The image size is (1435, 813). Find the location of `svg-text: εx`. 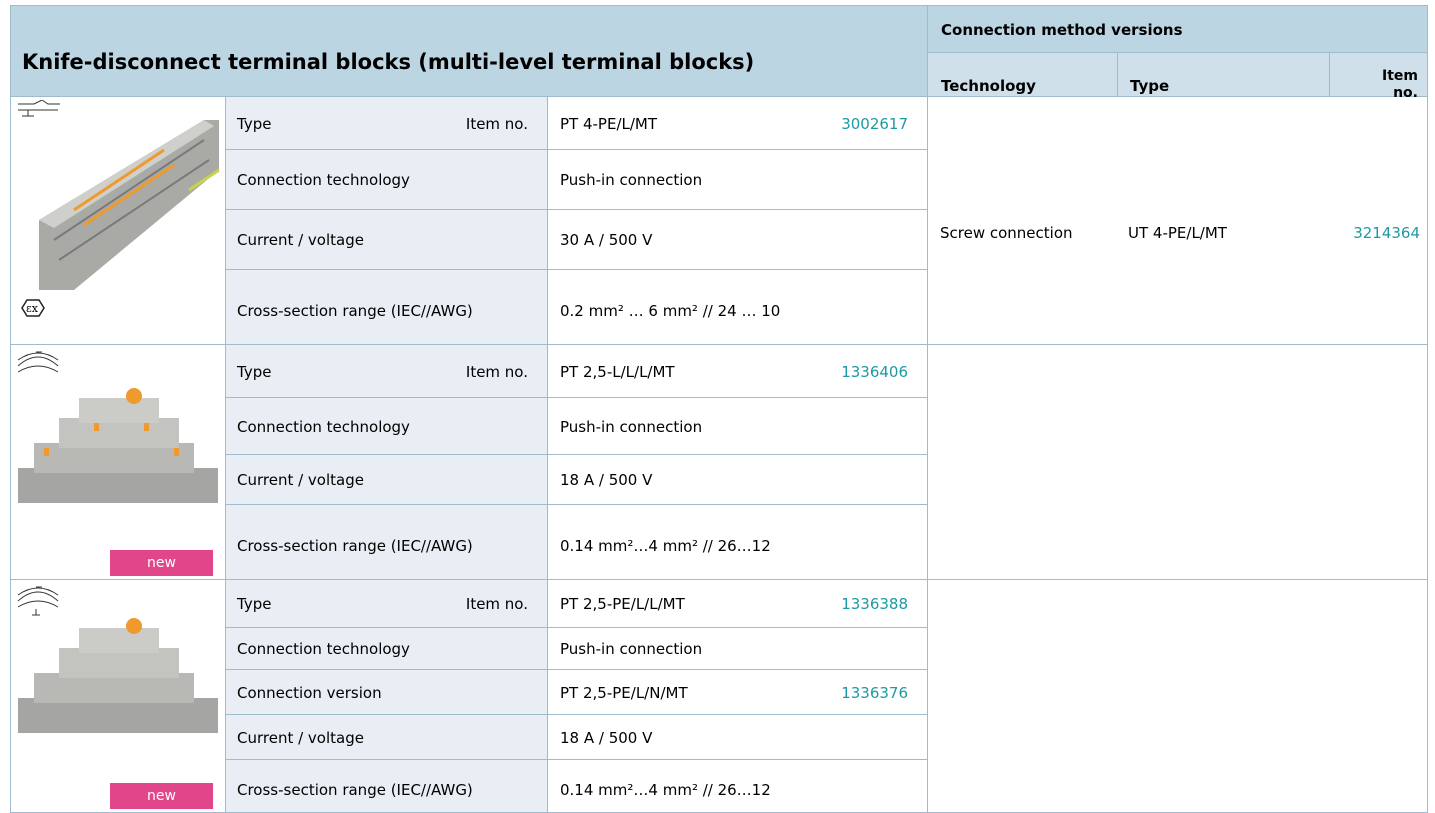

svg-text: εx is located at coordinates (32, 308).